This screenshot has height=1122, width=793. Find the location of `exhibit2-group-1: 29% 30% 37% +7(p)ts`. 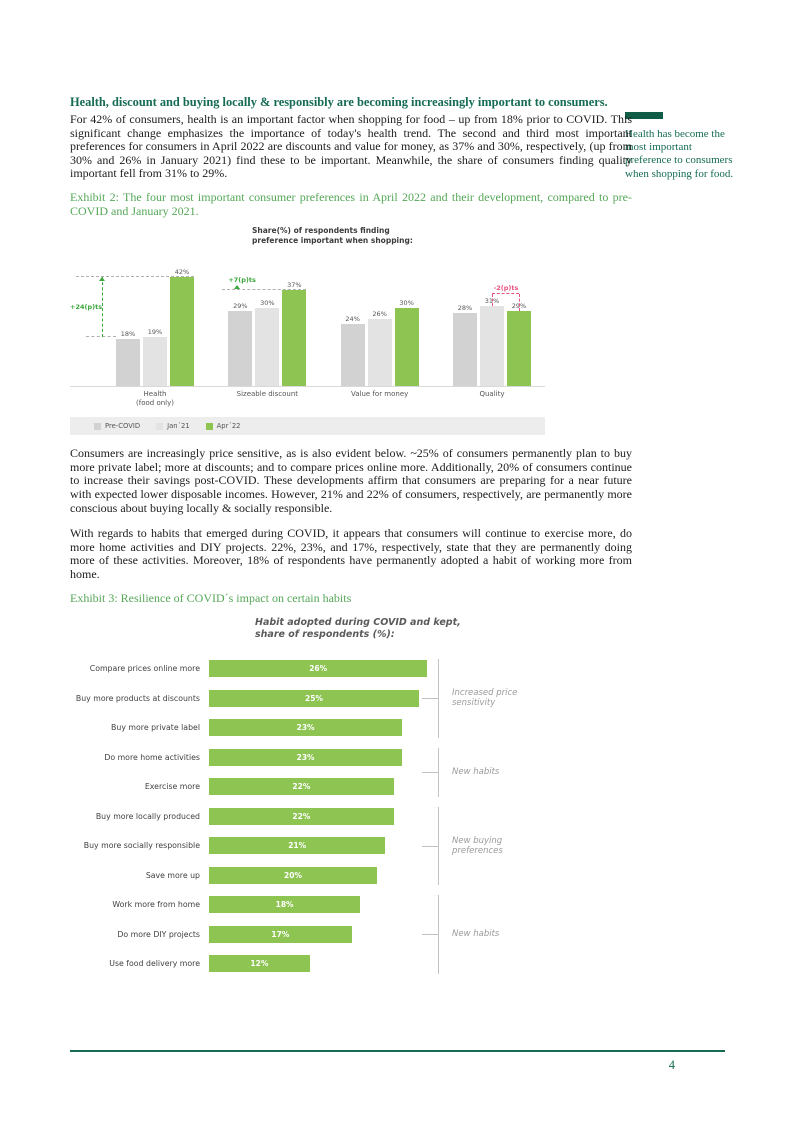

exhibit2-group-1: 29% 30% 37% +7(p)ts is located at coordinates (264, 331).